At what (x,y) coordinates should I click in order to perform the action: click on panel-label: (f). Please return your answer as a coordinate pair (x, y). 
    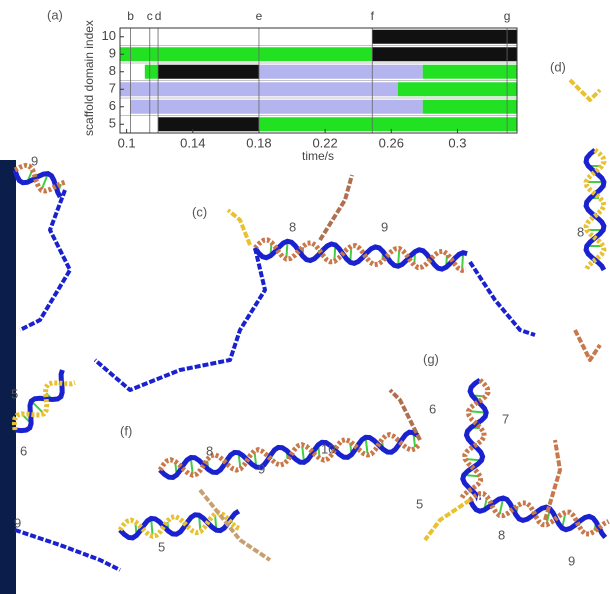
    Looking at the image, I should click on (126, 430).